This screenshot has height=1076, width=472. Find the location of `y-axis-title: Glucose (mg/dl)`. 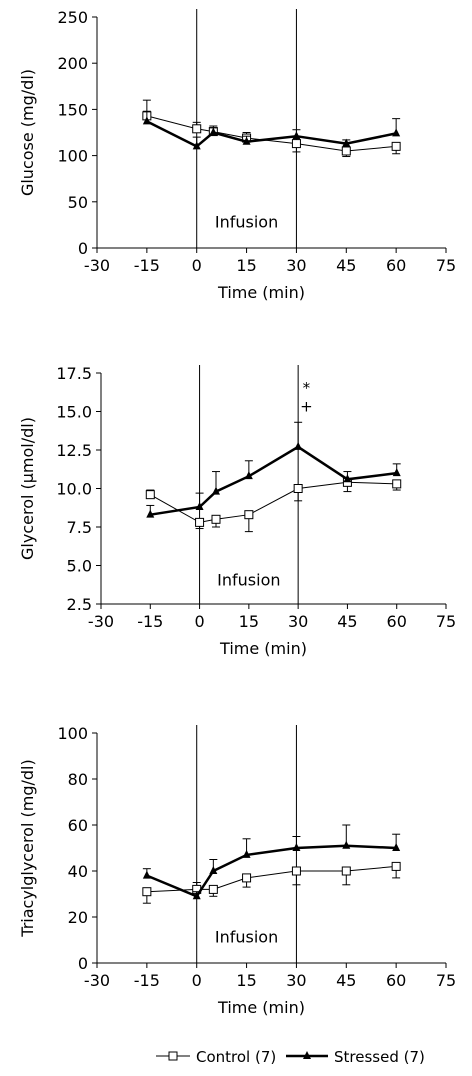

y-axis-title: Glucose (mg/dl) is located at coordinates (27, 132).